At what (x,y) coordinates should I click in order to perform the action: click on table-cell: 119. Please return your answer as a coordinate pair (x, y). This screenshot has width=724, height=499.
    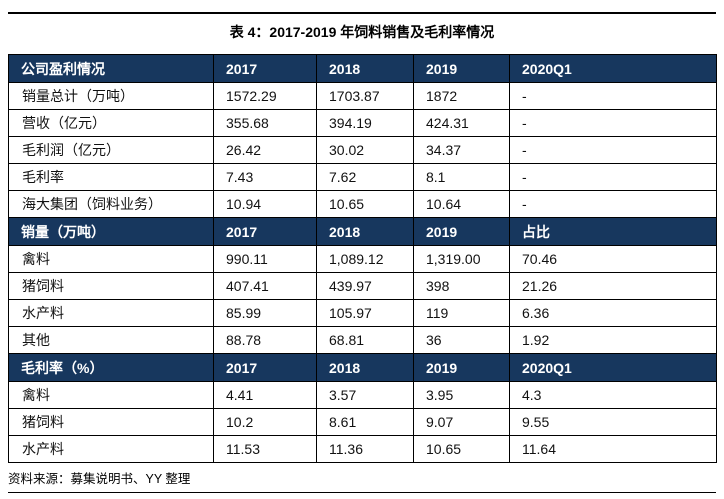
    Looking at the image, I should click on (461, 313).